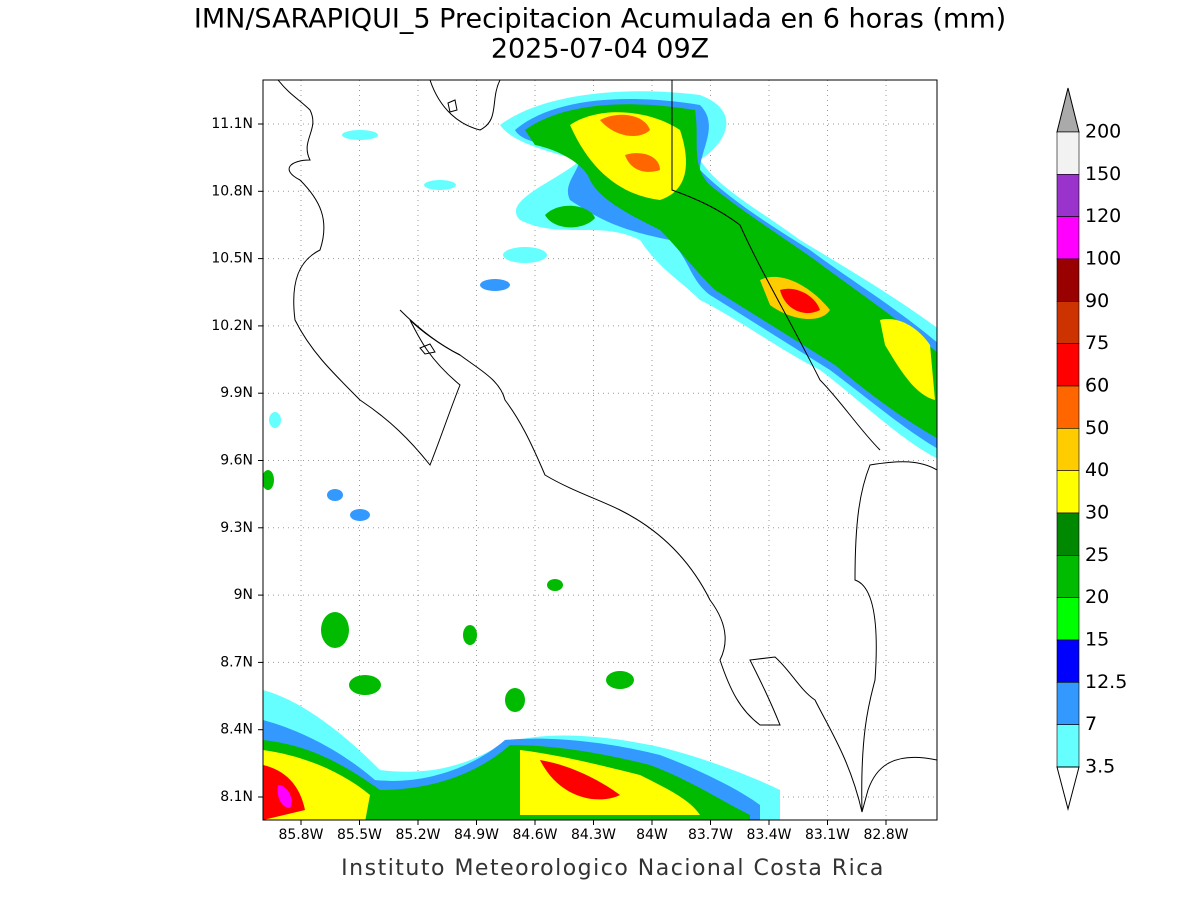  Describe the element at coordinates (1097, 301) in the screenshot. I see `colorbar-label: 90` at that location.